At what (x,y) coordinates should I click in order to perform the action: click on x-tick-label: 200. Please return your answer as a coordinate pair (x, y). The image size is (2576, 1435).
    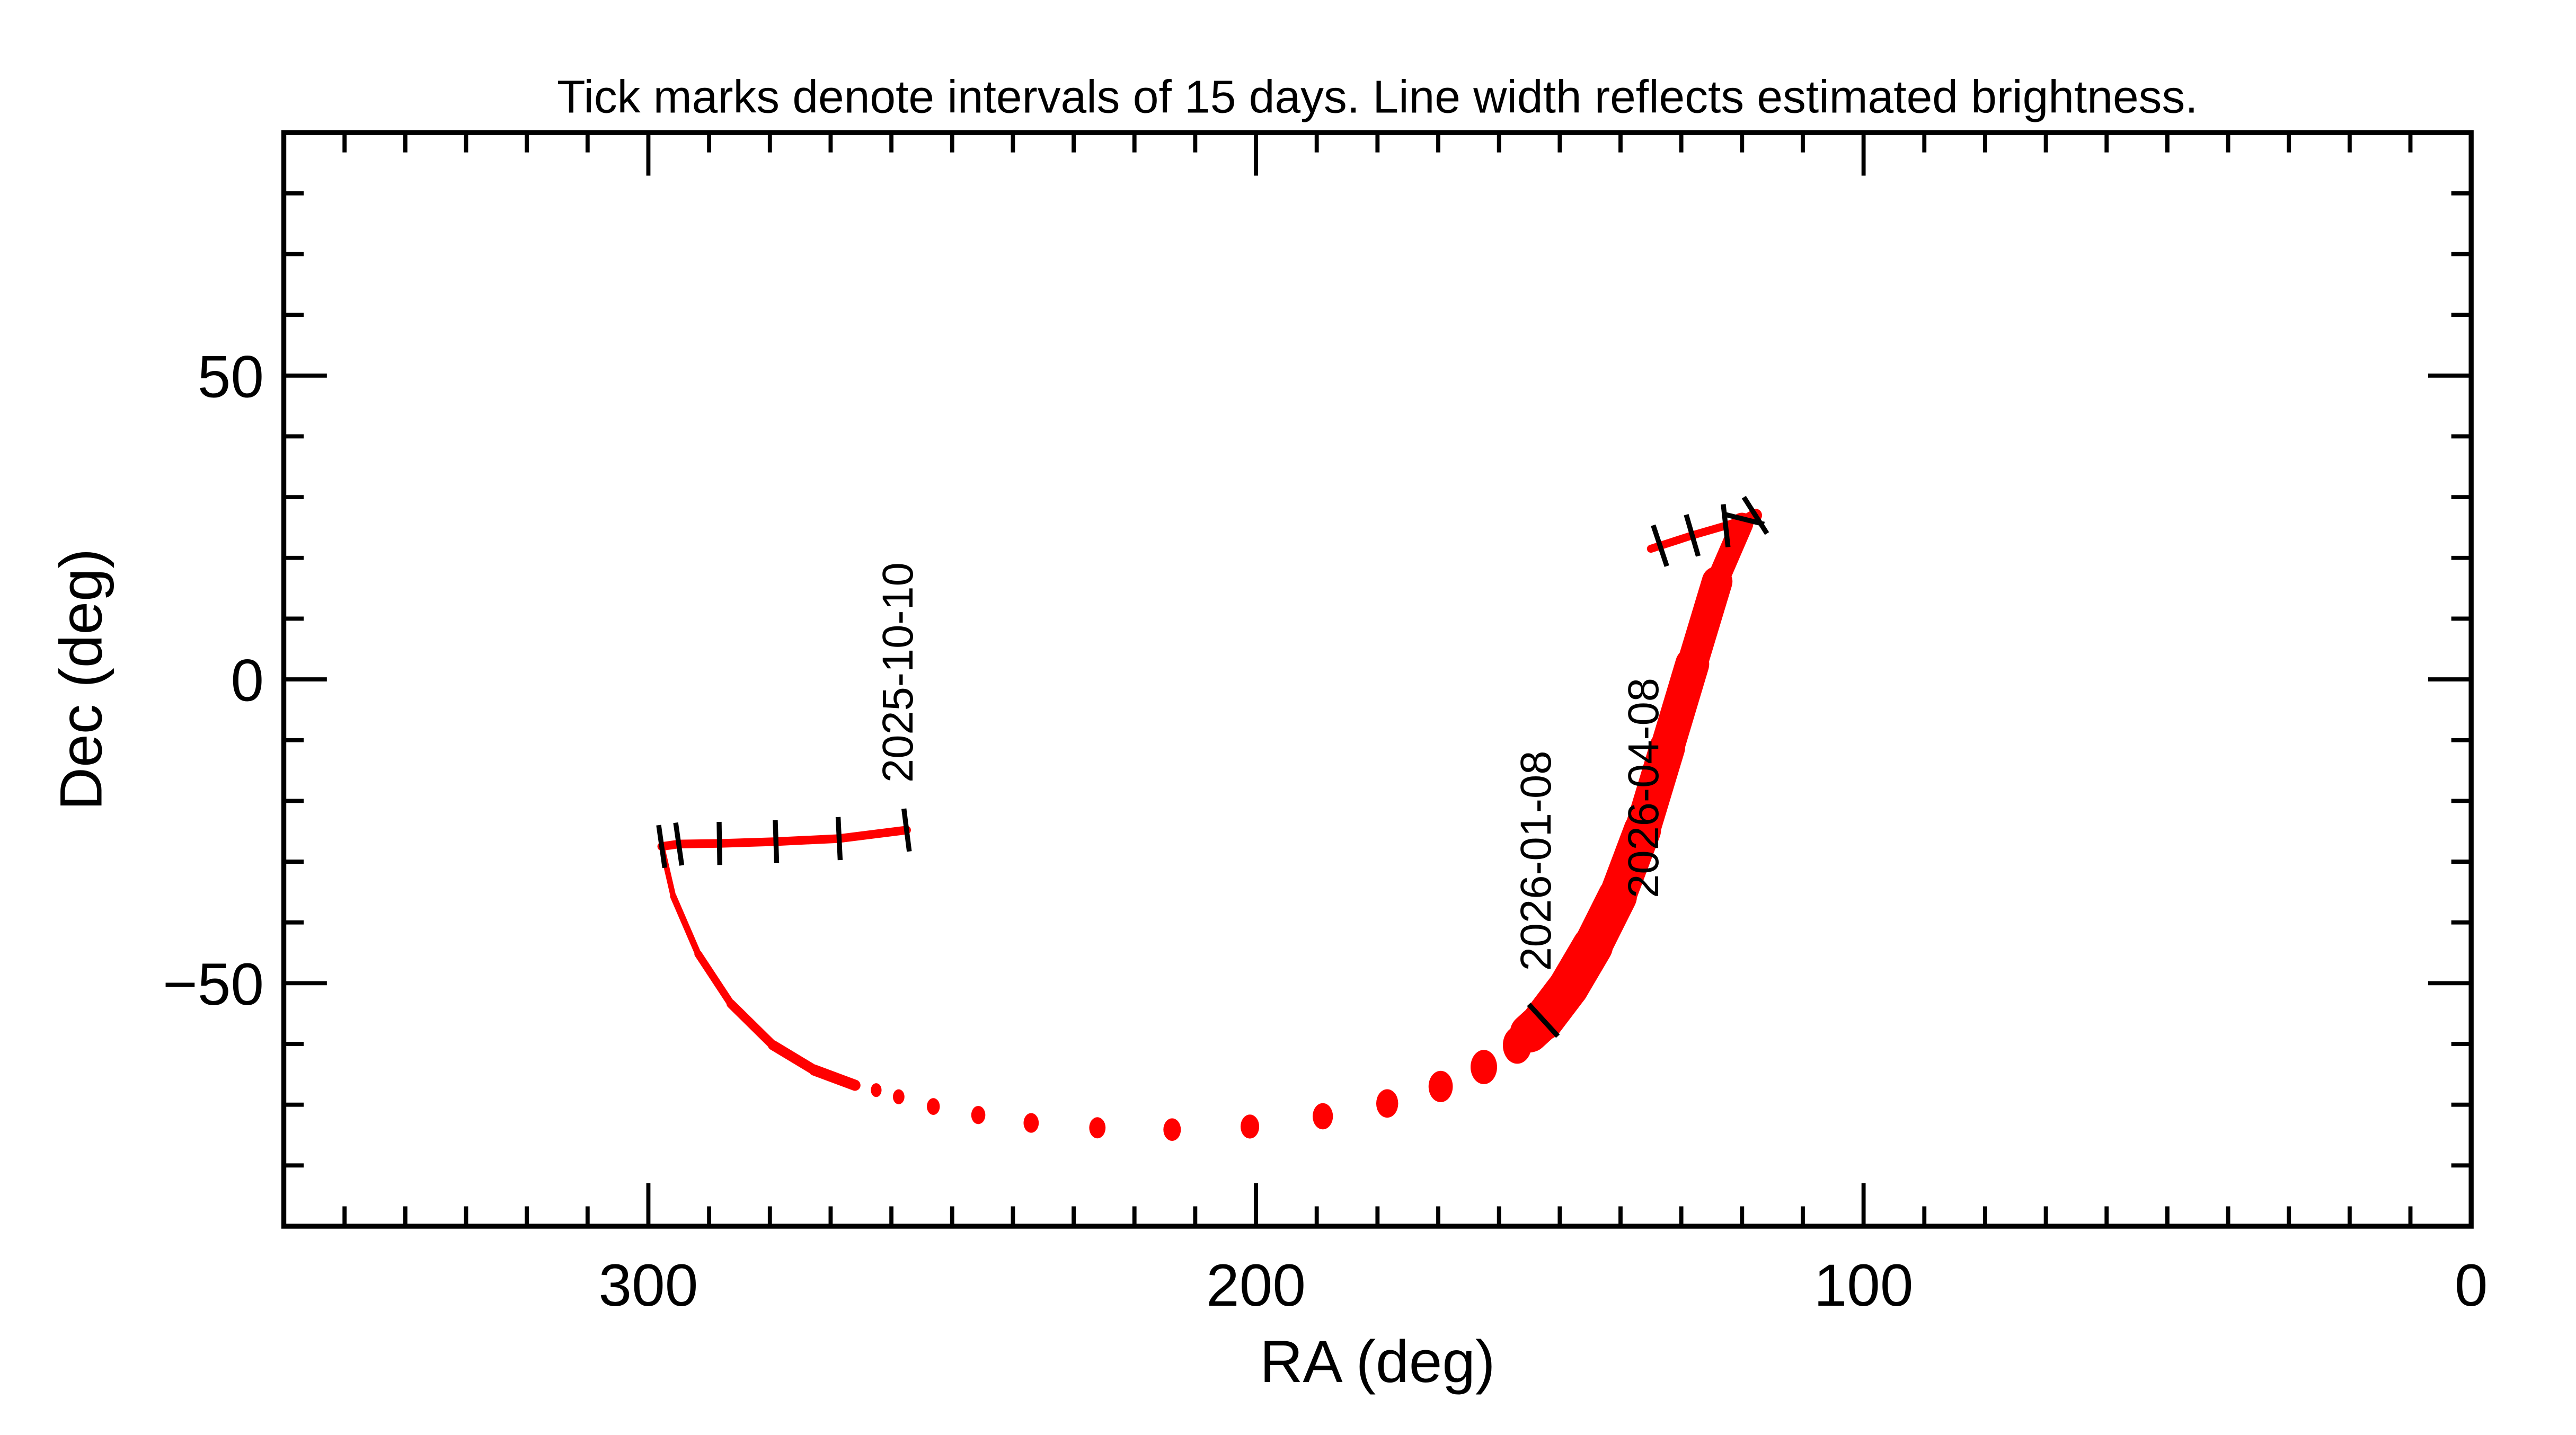
    Looking at the image, I should click on (1256, 1285).